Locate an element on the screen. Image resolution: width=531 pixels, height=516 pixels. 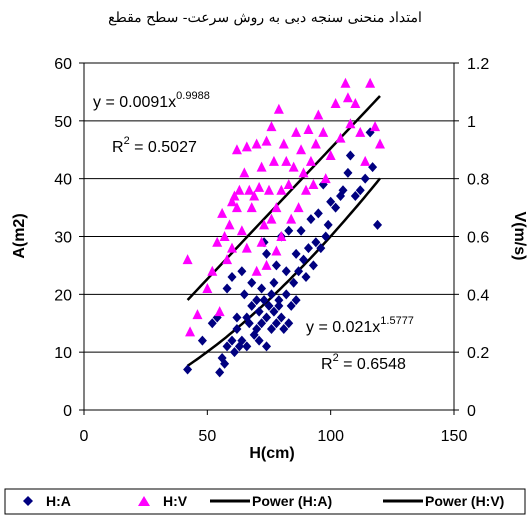
y-left-tick-label: 60 is located at coordinates (63, 64).